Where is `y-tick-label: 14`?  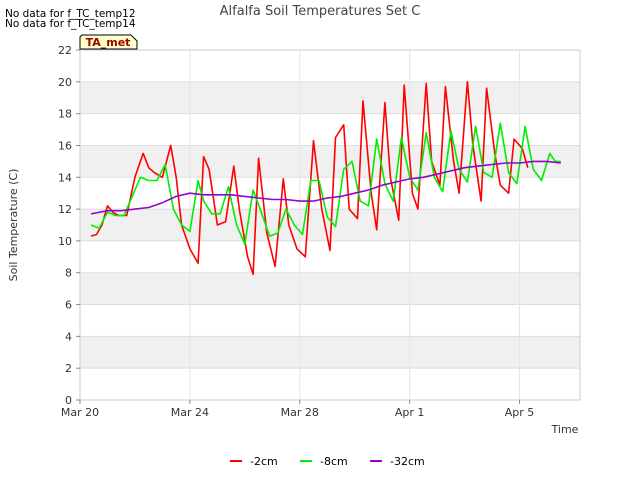 y-tick-label: 14 is located at coordinates (65, 177).